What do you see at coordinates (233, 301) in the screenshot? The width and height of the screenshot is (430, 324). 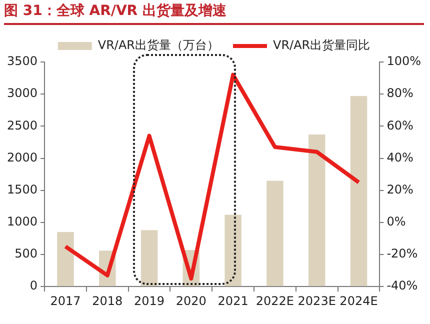 I see `x-tick-label: 2021` at bounding box center [233, 301].